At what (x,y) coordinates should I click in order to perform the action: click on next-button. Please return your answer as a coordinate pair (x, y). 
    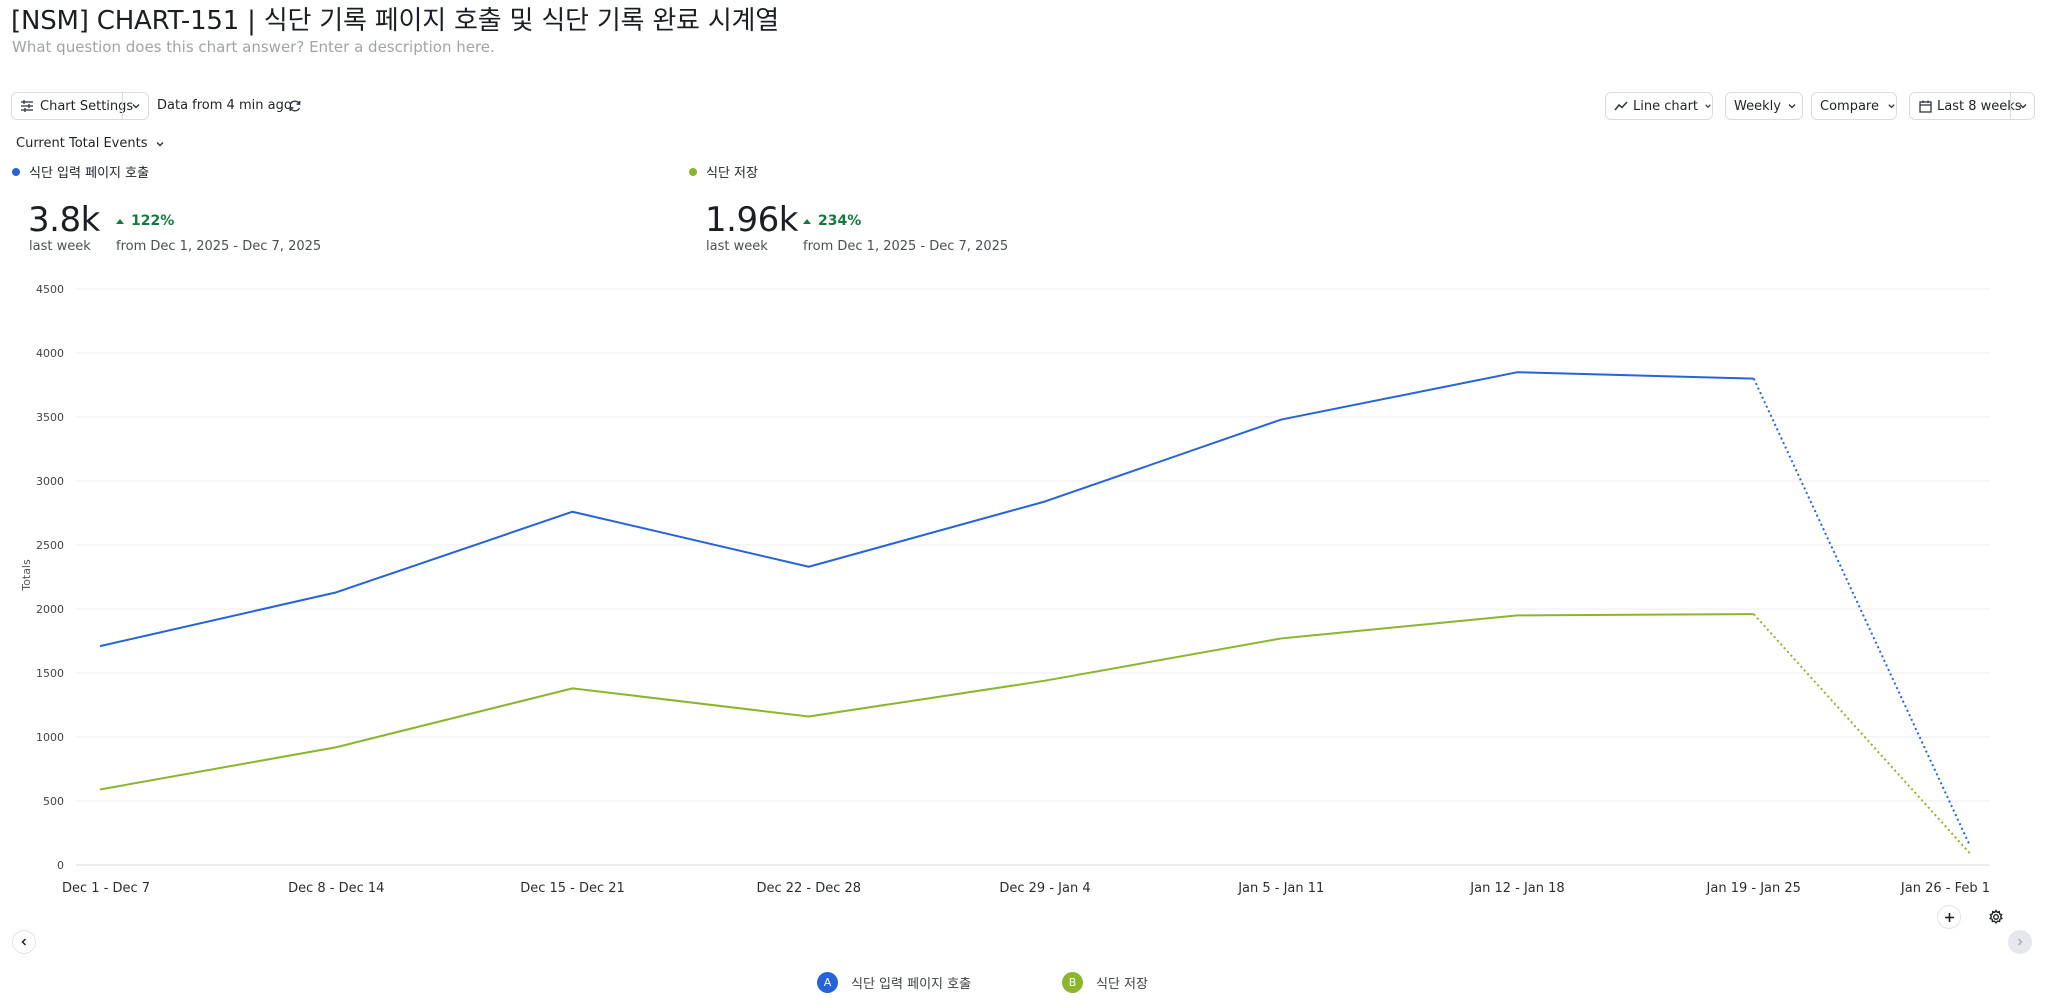
    Looking at the image, I should click on (2020, 942).